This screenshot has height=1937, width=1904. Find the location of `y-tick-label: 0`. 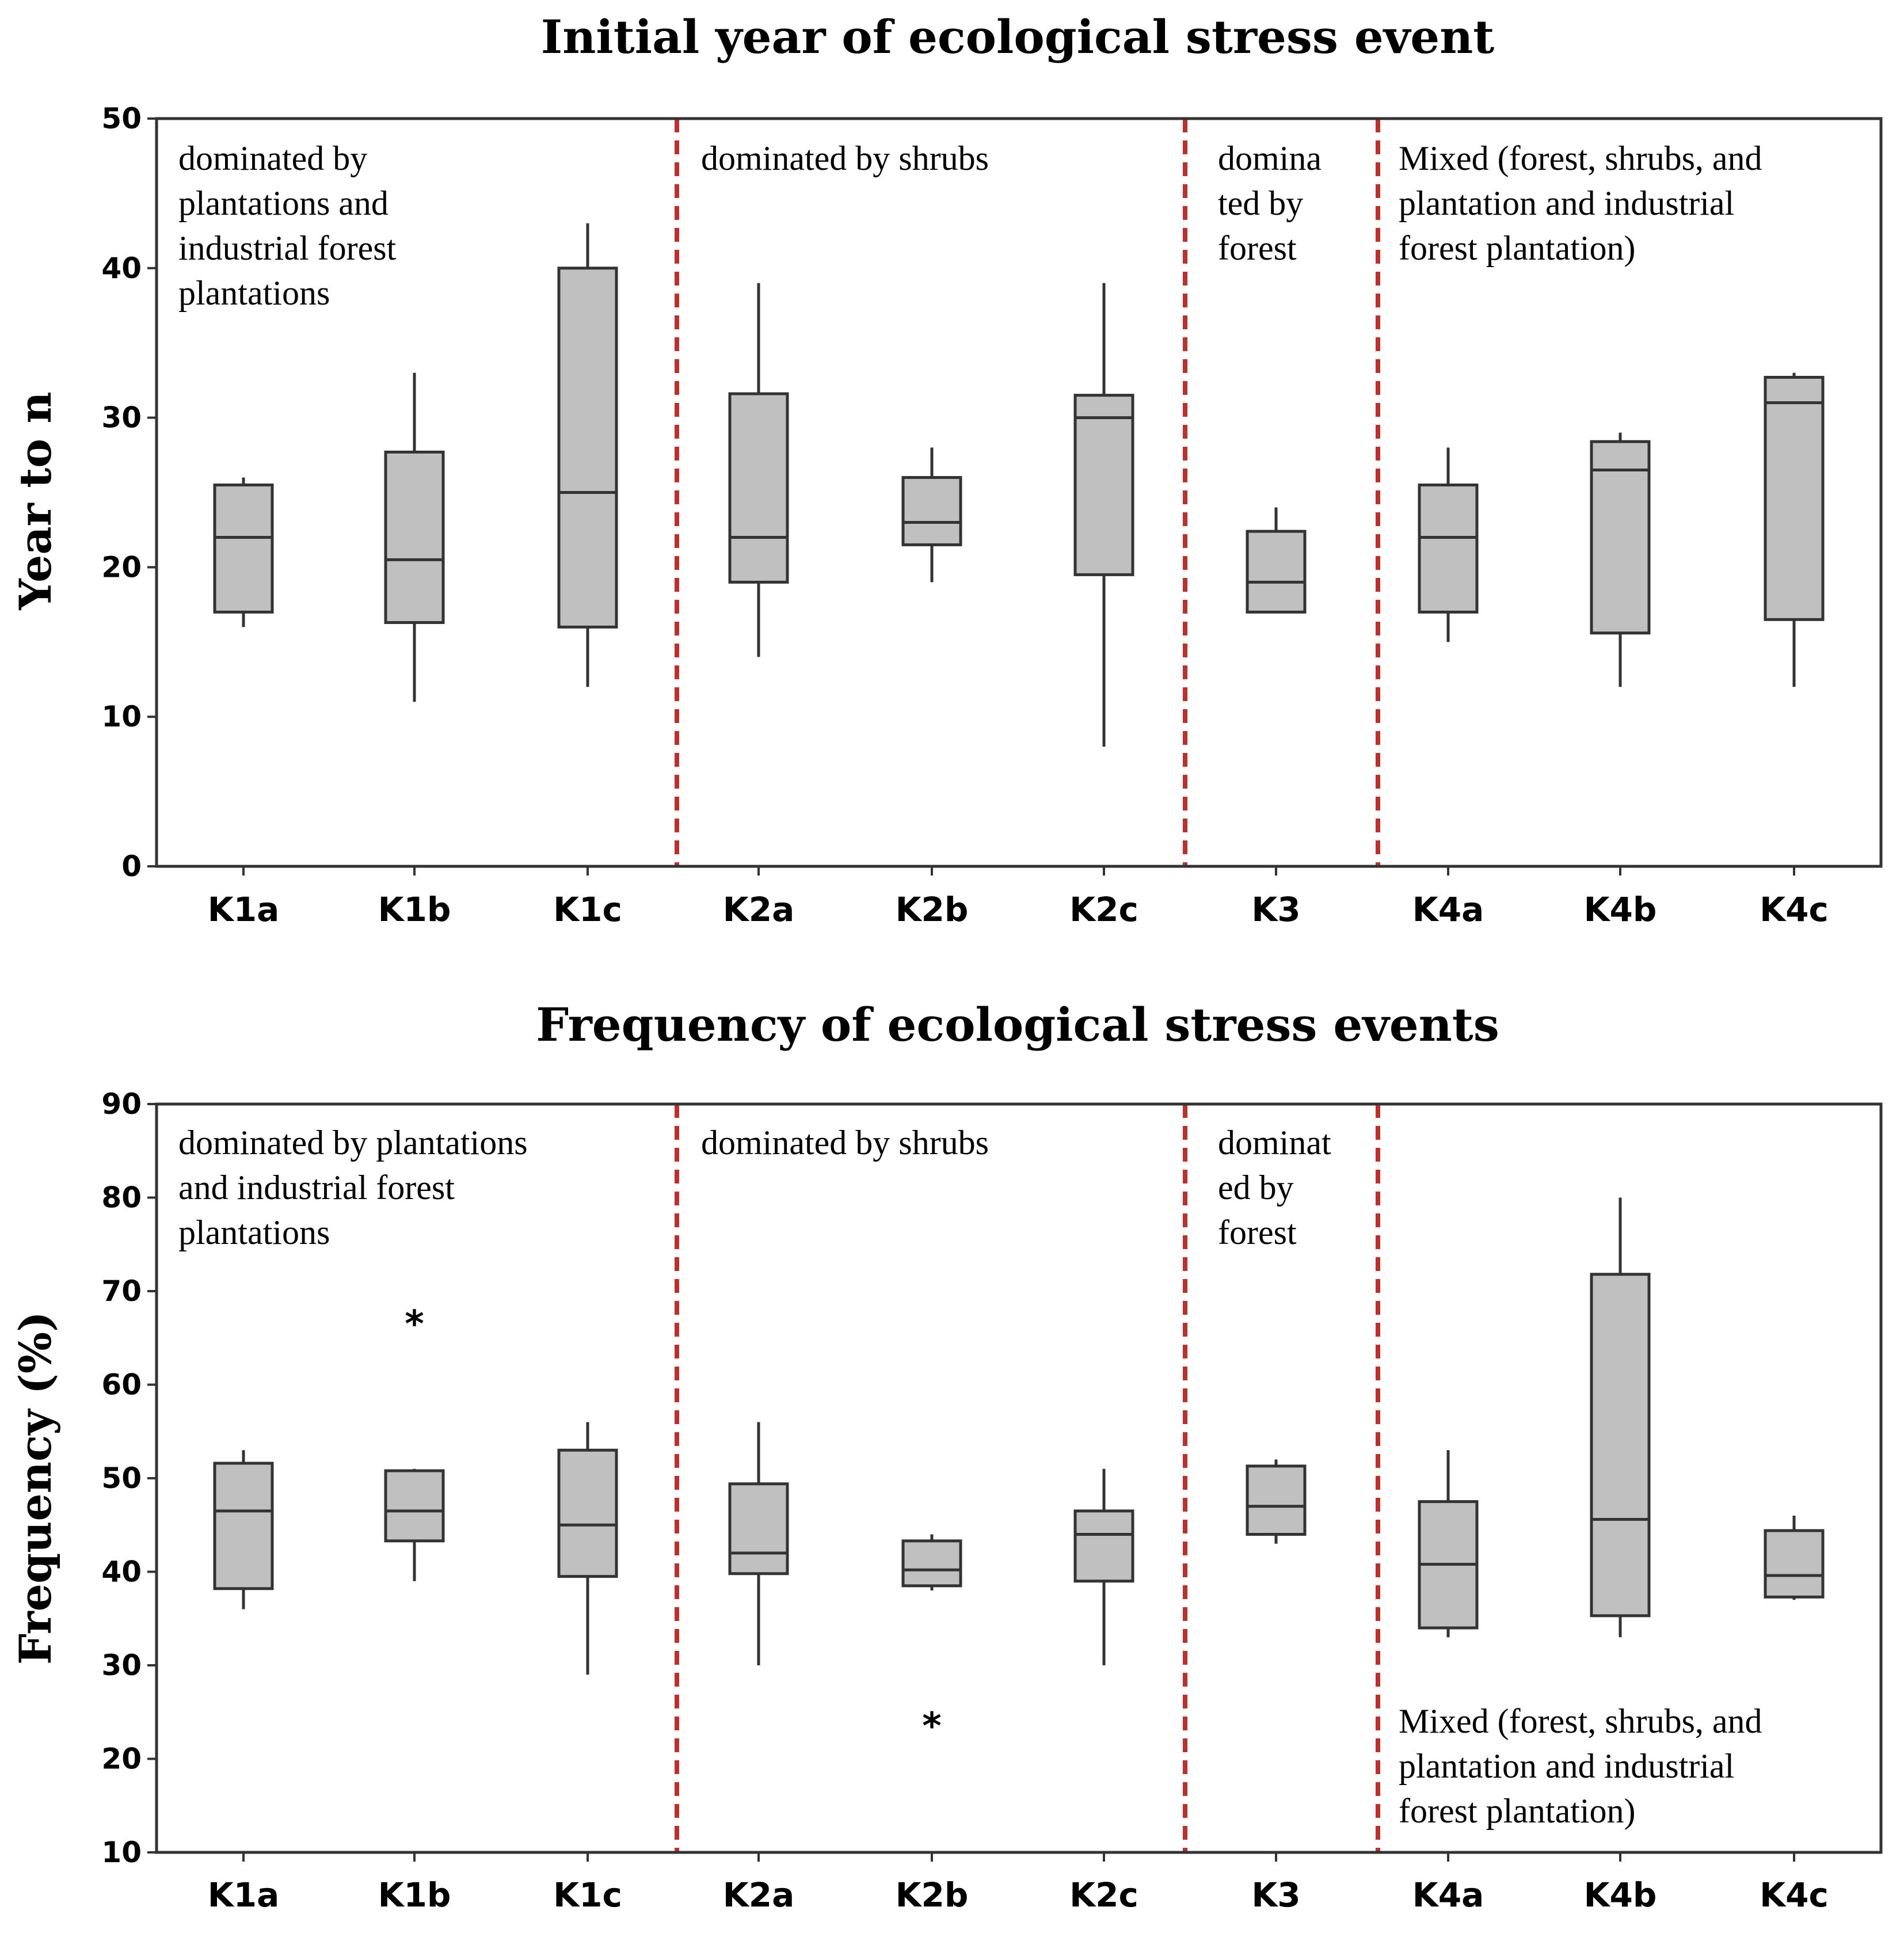

y-tick-label: 0 is located at coordinates (132, 866).